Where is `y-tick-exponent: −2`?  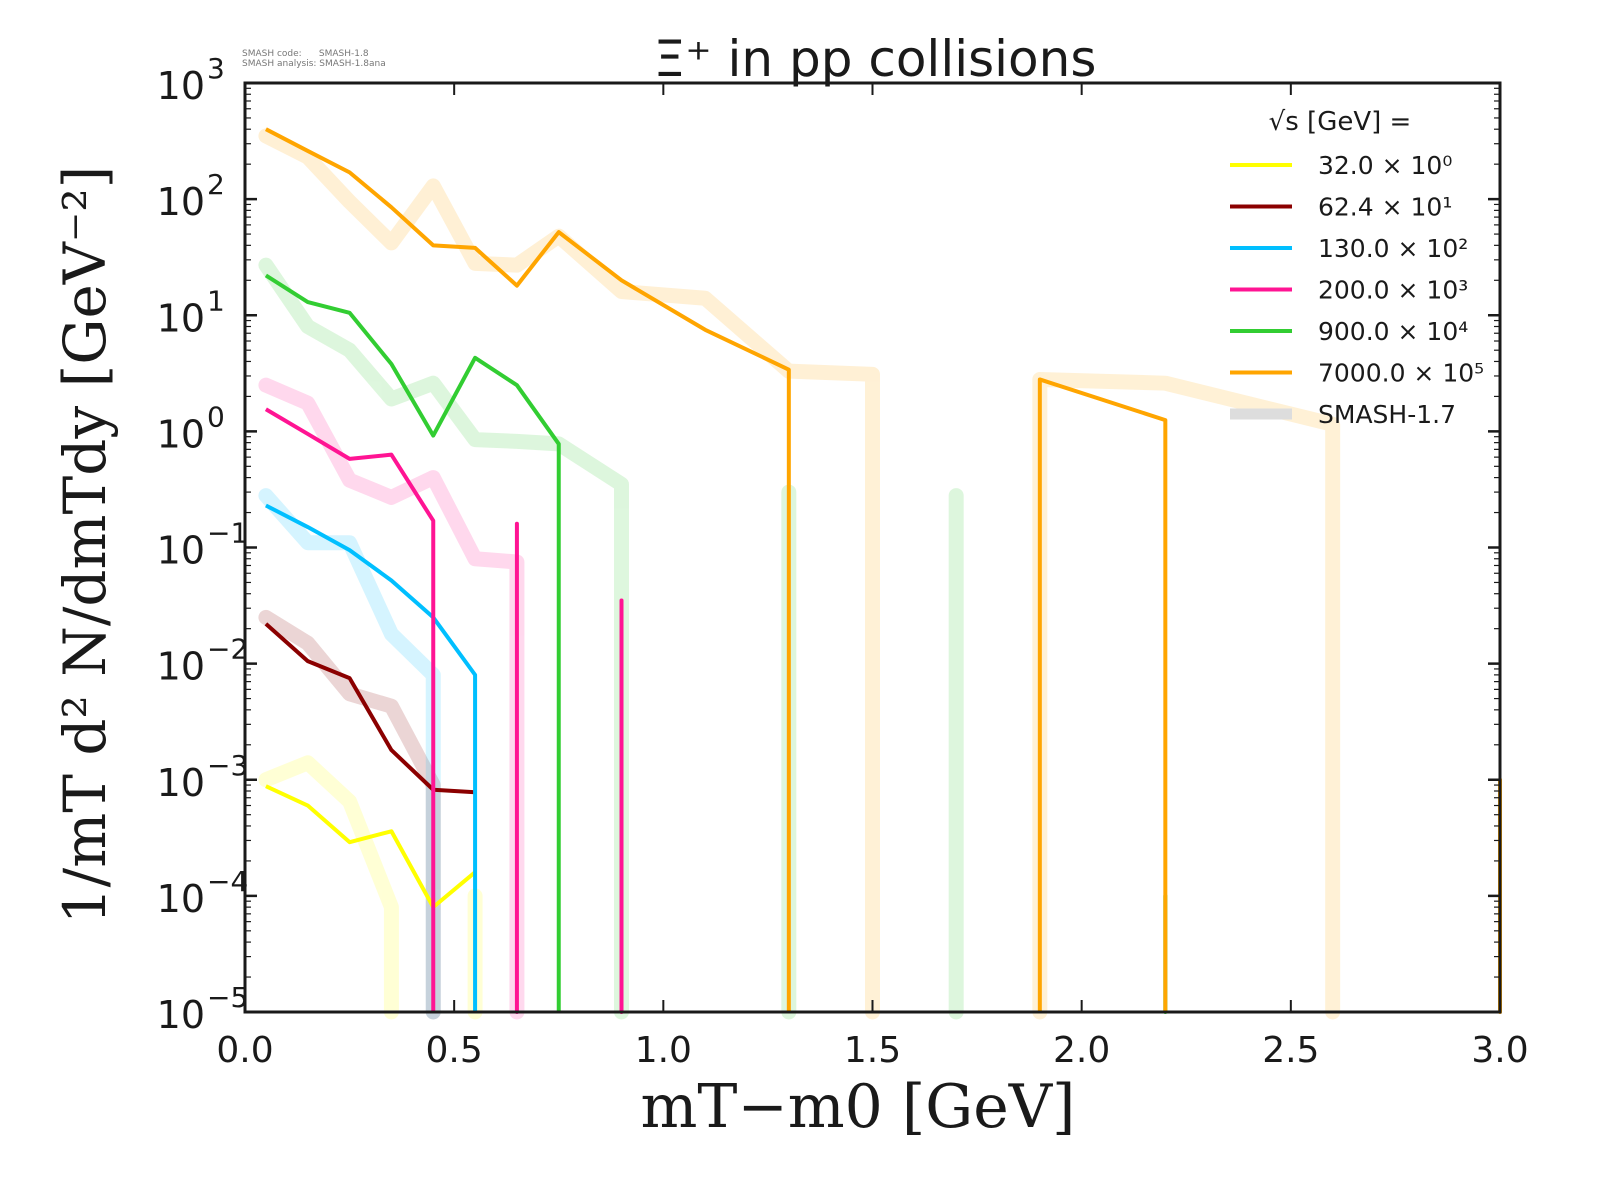 y-tick-exponent: −2 is located at coordinates (227, 649).